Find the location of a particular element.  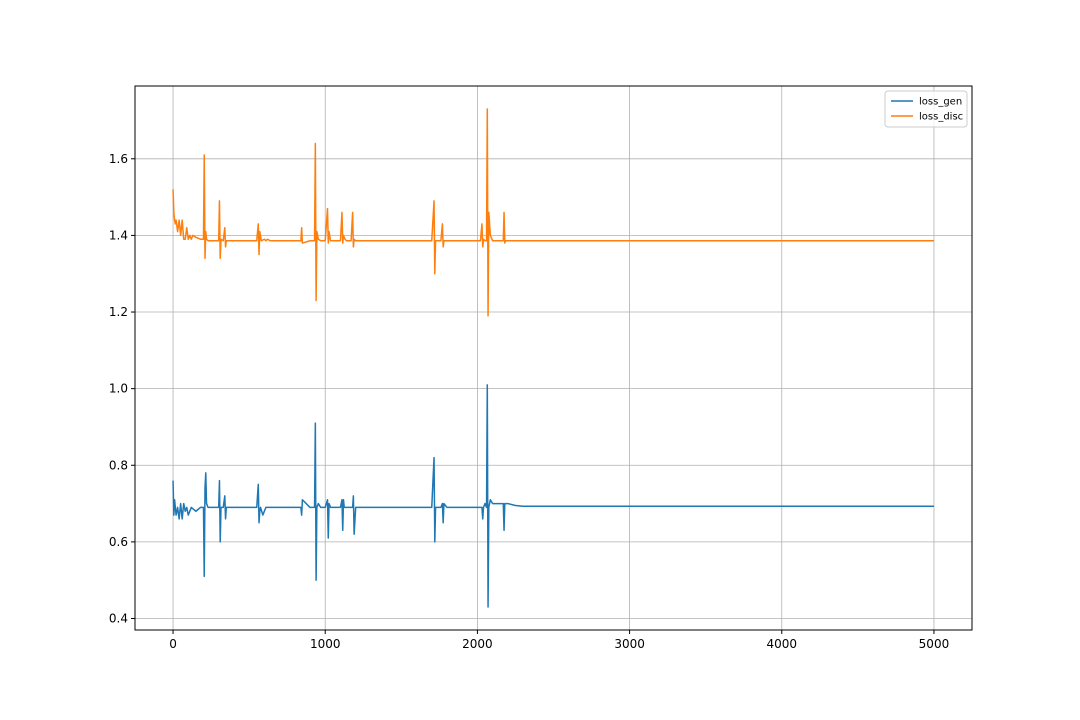

y-tick-label: 1.6 is located at coordinates (118, 159).